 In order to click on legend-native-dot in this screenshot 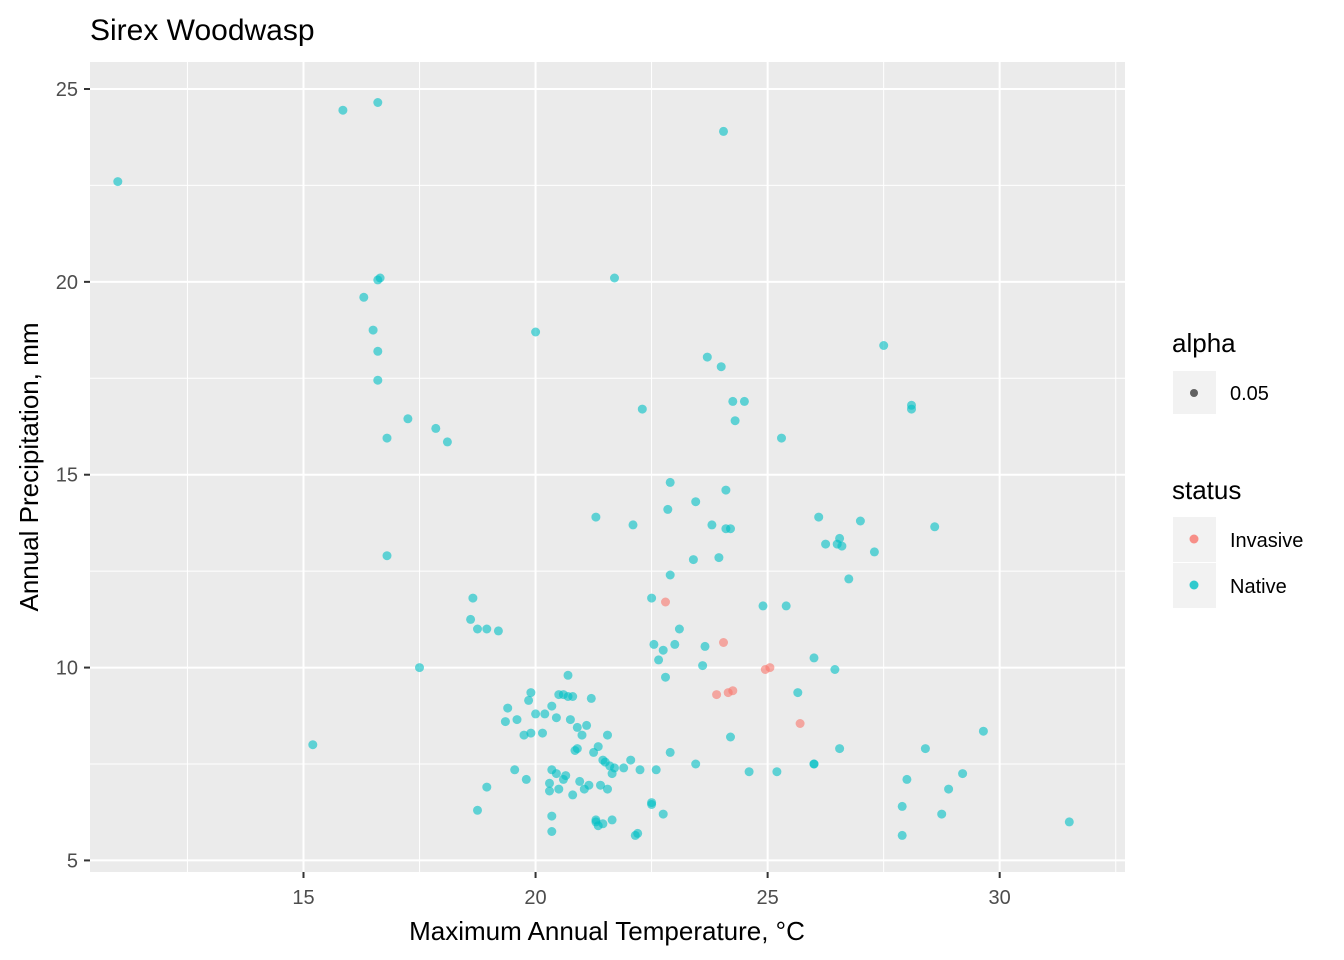, I will do `click(1194, 585)`.